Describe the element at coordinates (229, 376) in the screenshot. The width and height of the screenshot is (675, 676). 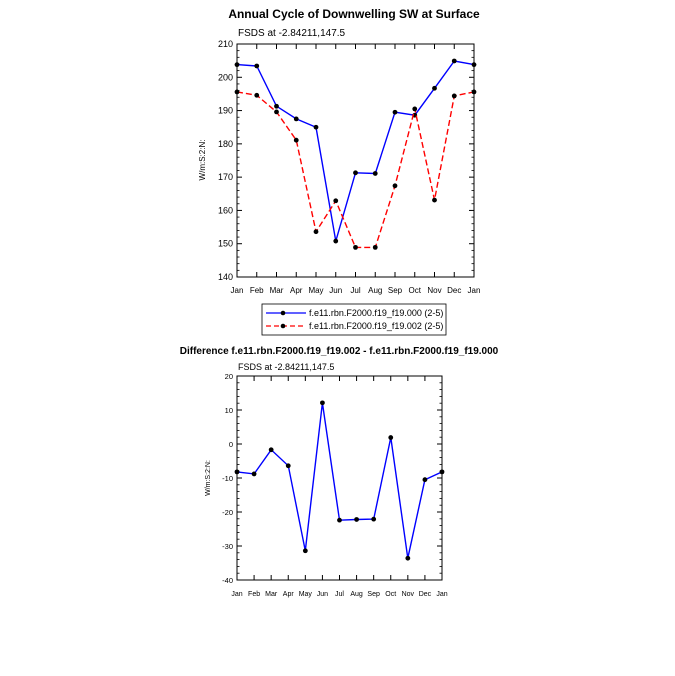
I see `y-tick-label: 20` at that location.